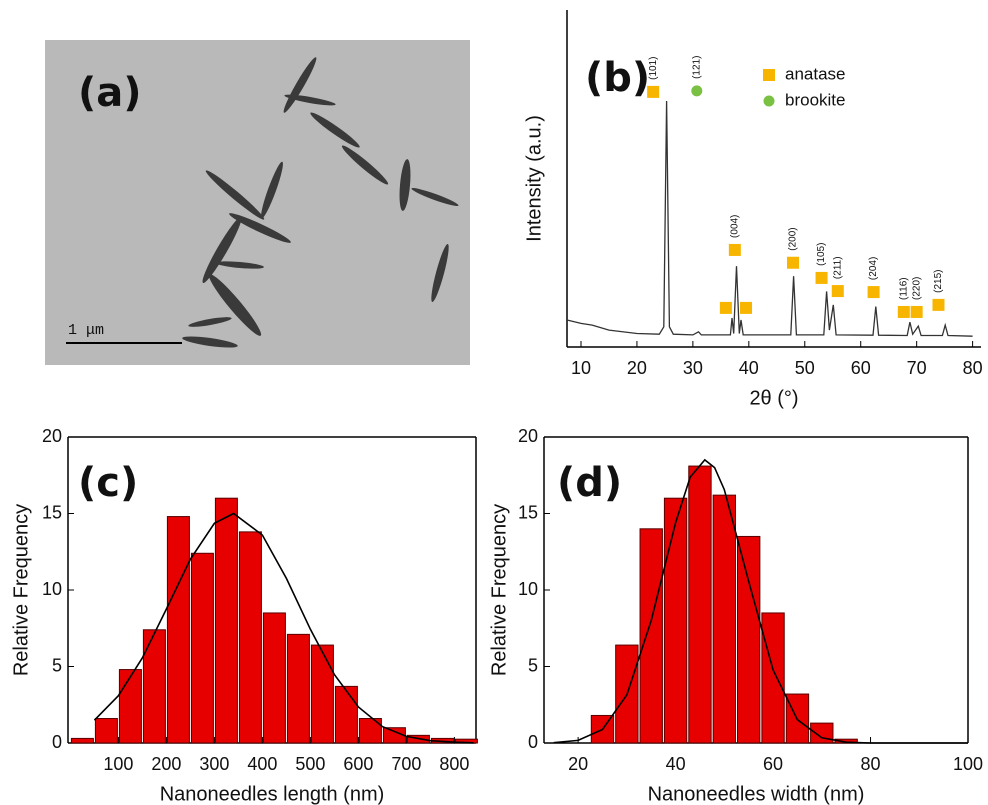 This screenshot has height=805, width=988. Describe the element at coordinates (873, 268) in the screenshot. I see `peak-label: (204)` at that location.